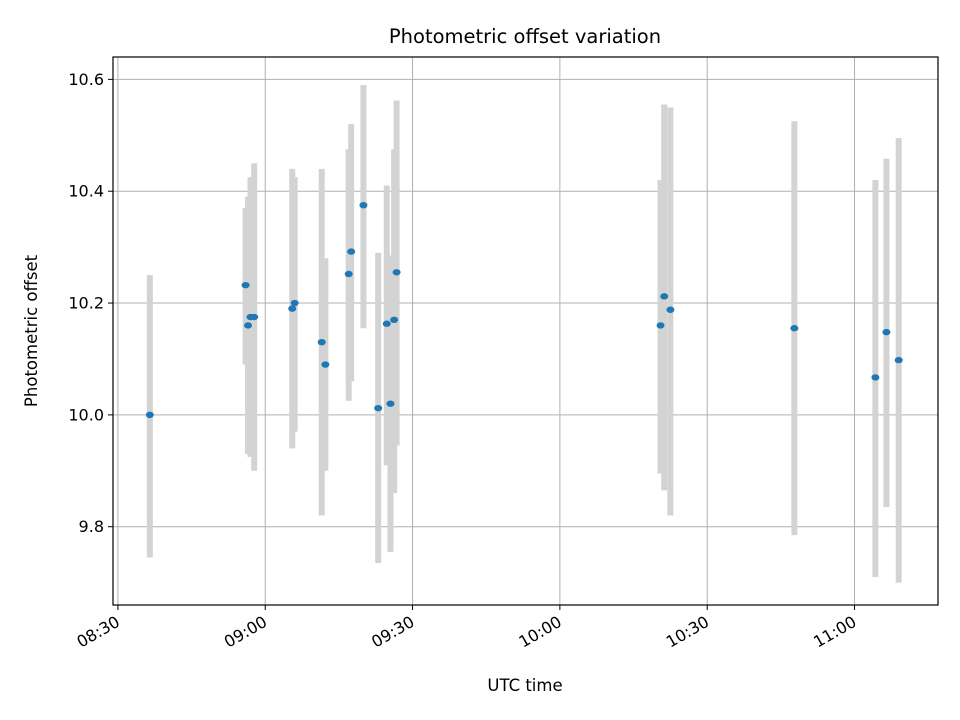  I want to click on y-axis-label: Photometric offset, so click(31, 330).